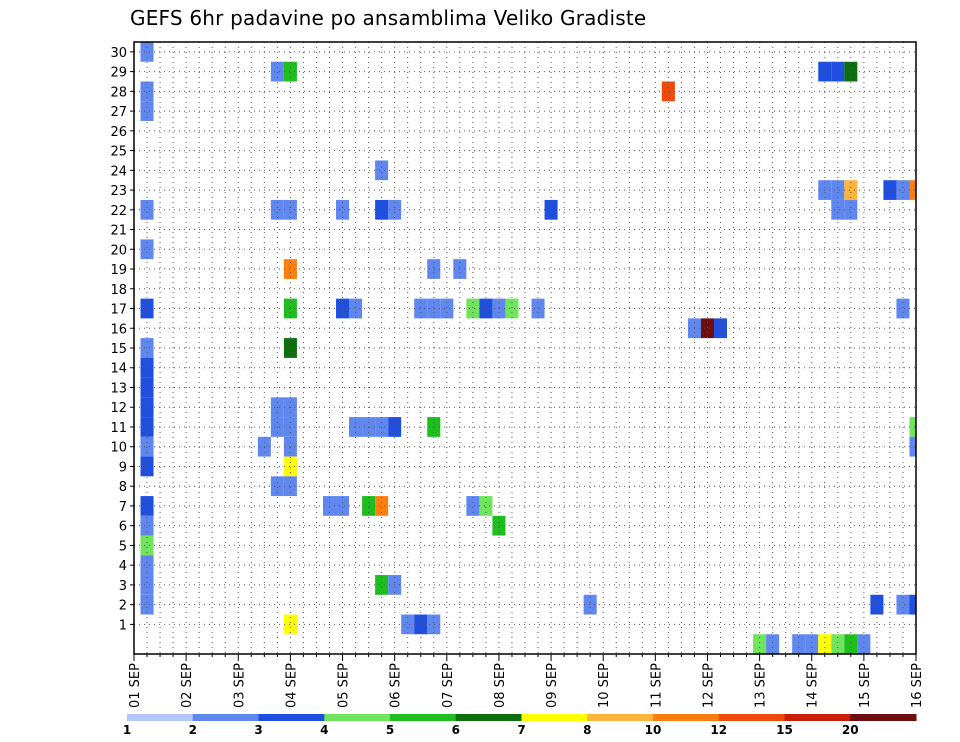 This screenshot has height=742, width=960. What do you see at coordinates (917, 685) in the screenshot?
I see `x-tick-label: 16 SEP` at bounding box center [917, 685].